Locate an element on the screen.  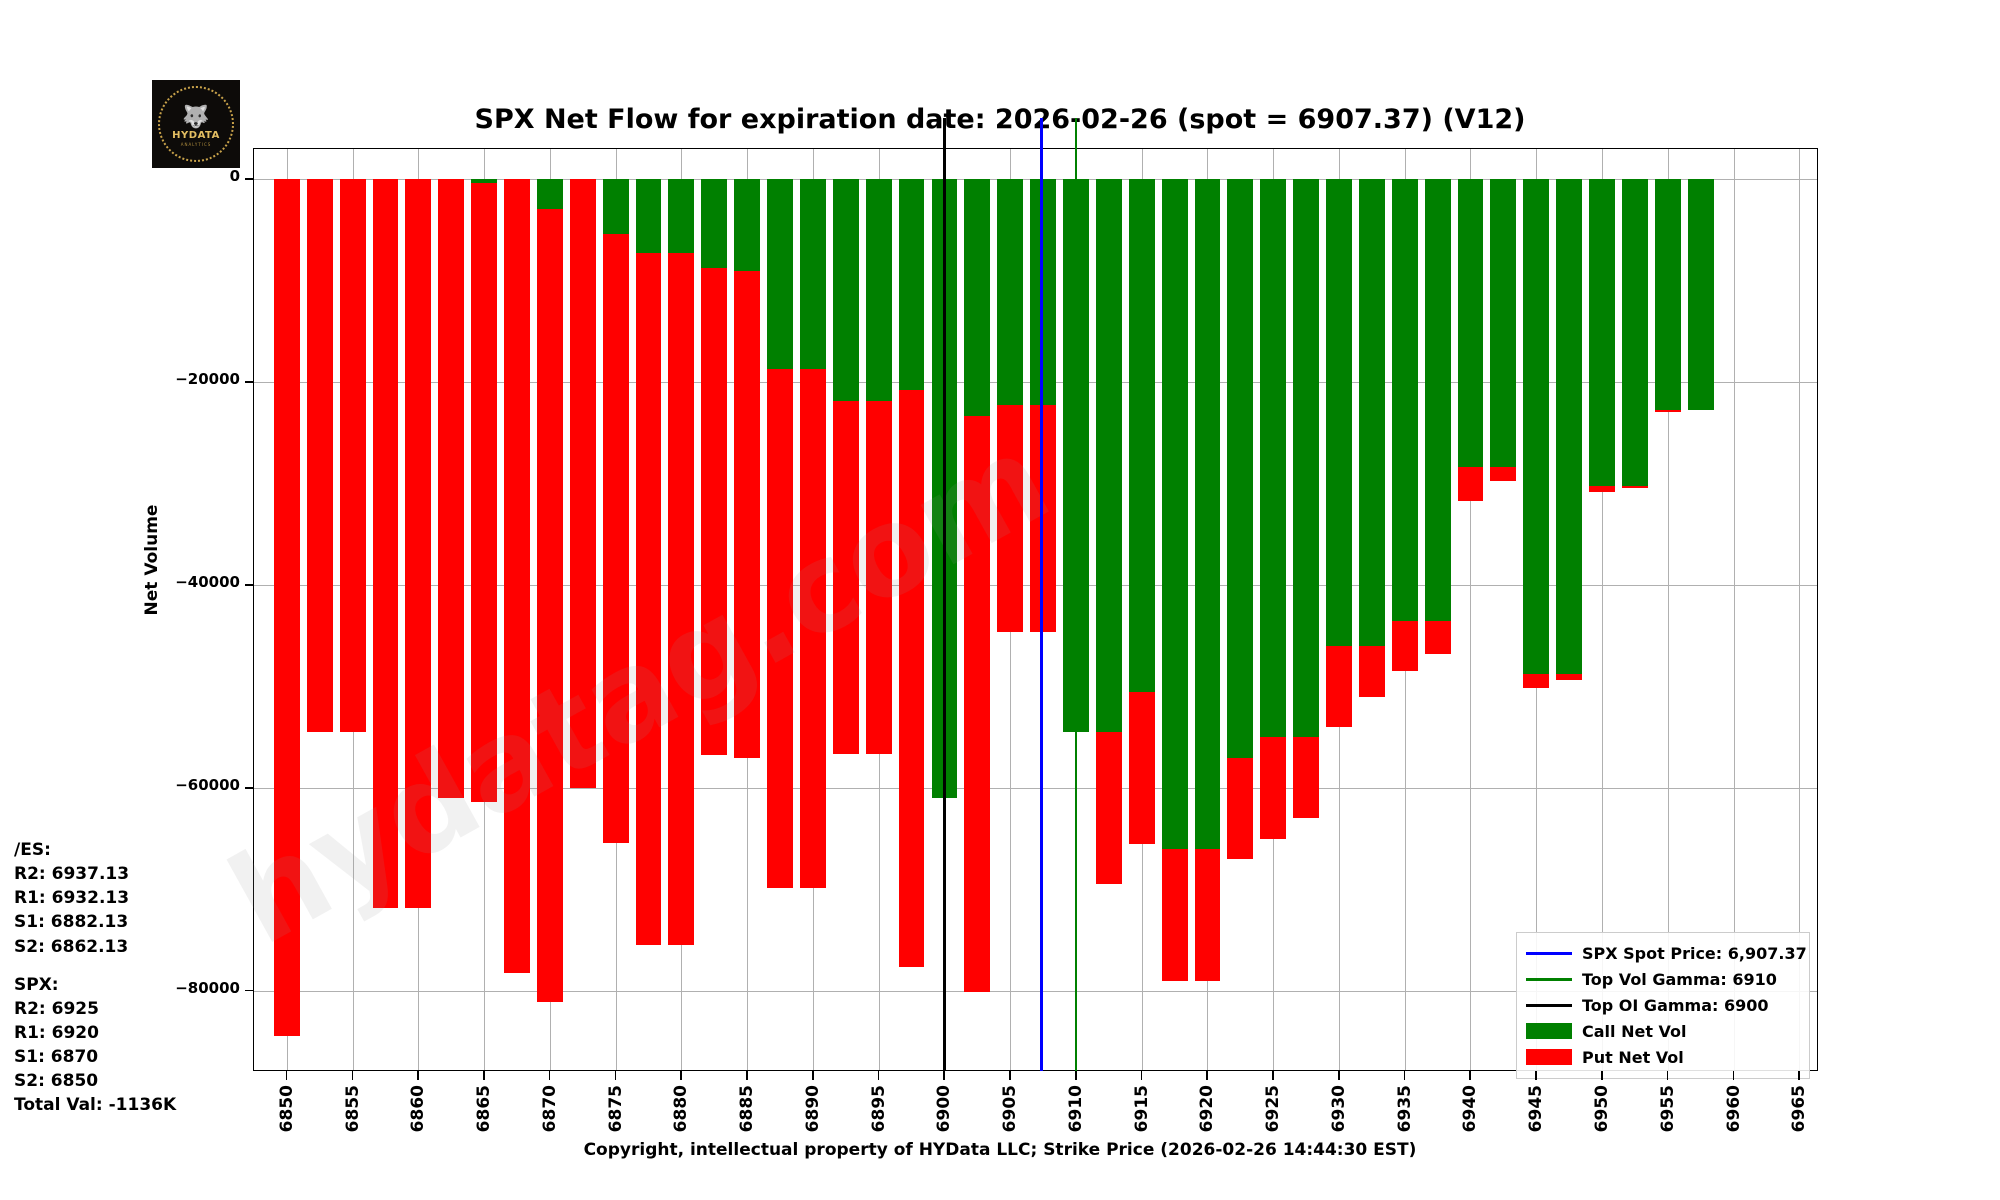
logo-ring: 🐺 HYDATA ANALYTICS is located at coordinates (196, 124).